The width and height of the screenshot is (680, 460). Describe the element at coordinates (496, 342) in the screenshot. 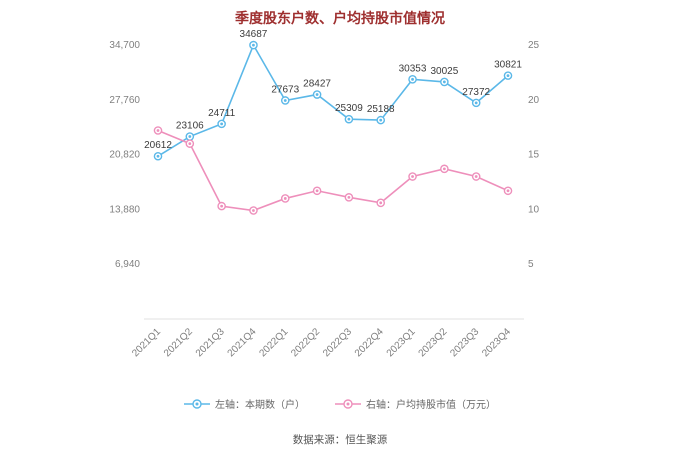

I see `svg-text: 2023Q4` at that location.